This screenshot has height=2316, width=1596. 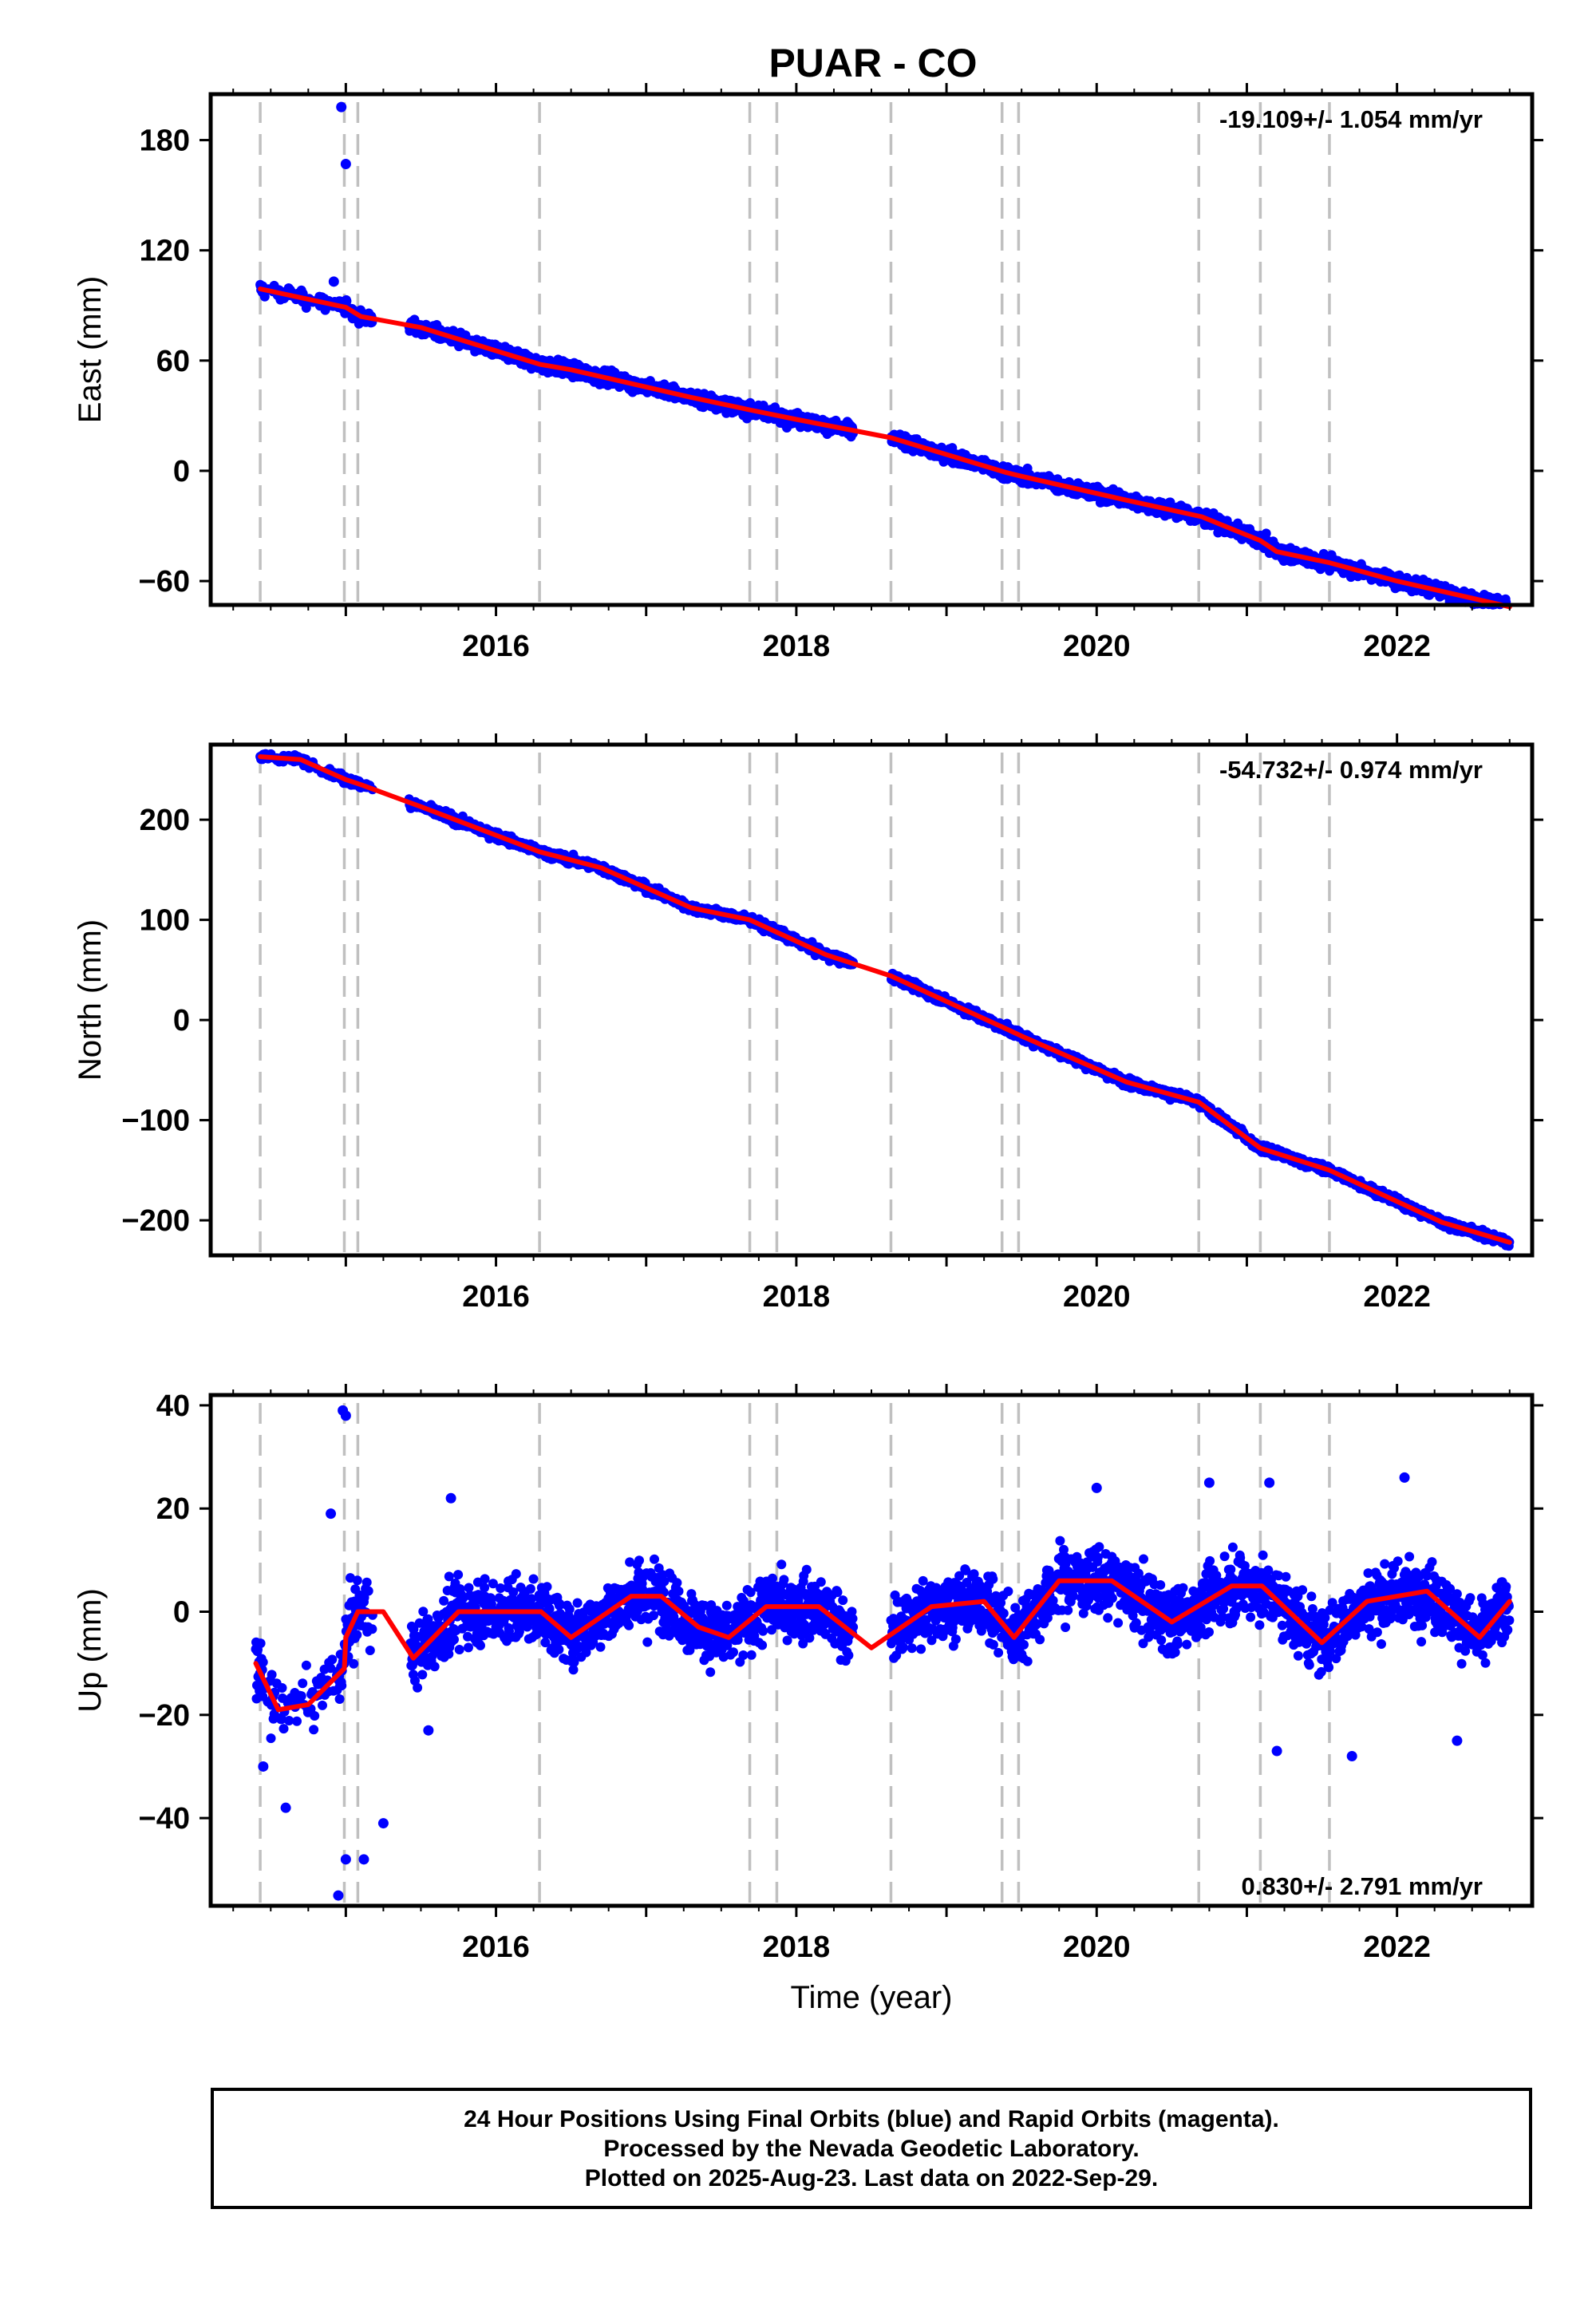 What do you see at coordinates (165, 141) in the screenshot?
I see `y-tick-label: 180` at bounding box center [165, 141].